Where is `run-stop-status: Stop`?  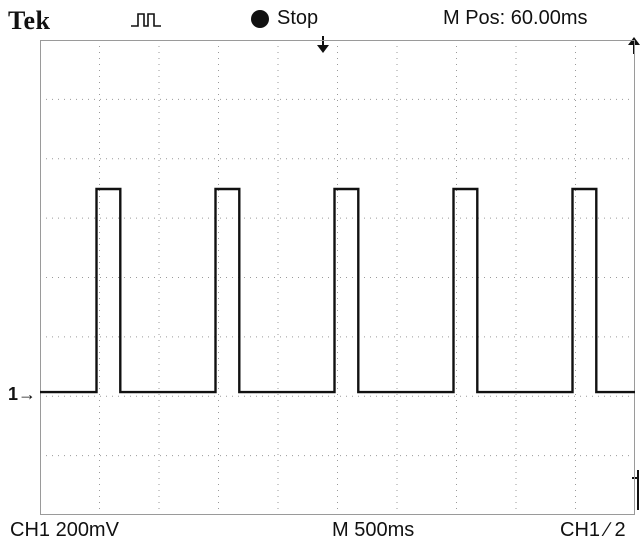
run-stop-status: Stop is located at coordinates (284, 18).